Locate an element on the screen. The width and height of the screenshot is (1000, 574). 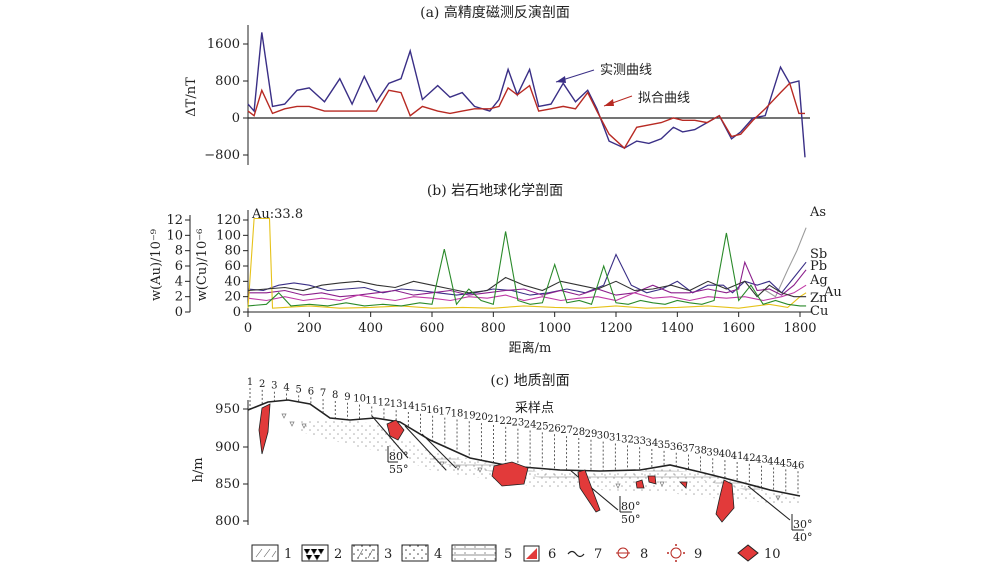
panel-a-yticks: 1600 800 0 −800 is located at coordinates (226, 100).